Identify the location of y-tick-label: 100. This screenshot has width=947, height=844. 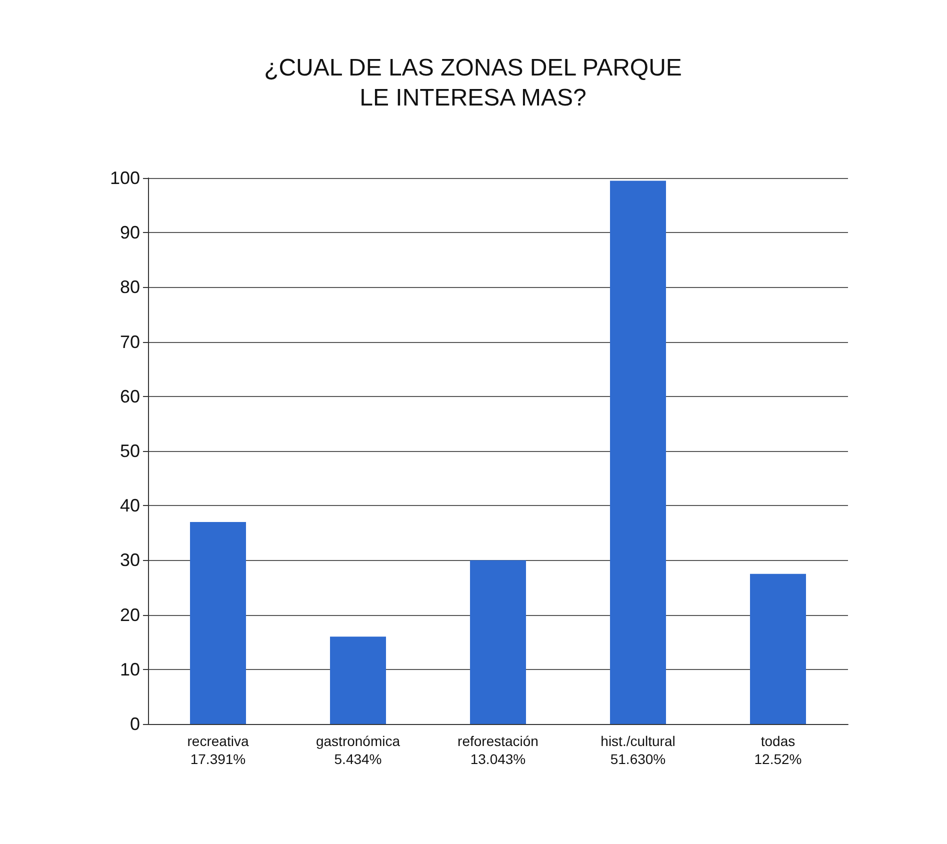
(125, 178).